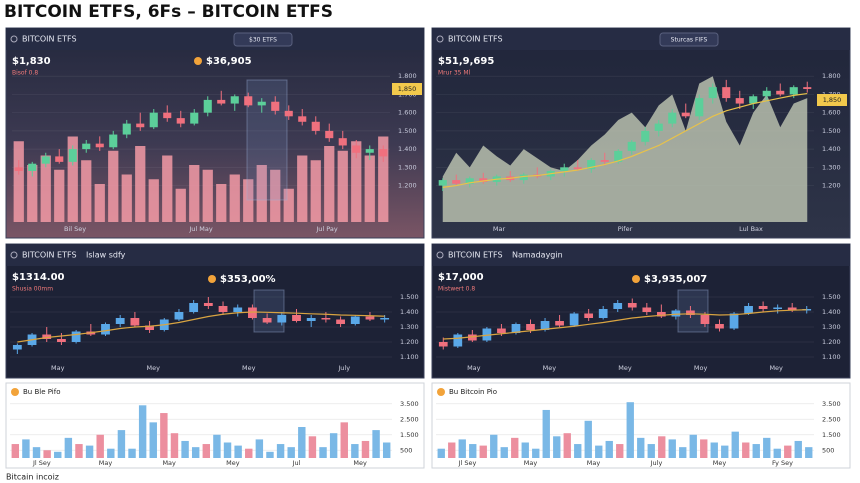  Describe the element at coordinates (537, 255) in the screenshot. I see `panel-sublabel: Namadaygin` at that location.